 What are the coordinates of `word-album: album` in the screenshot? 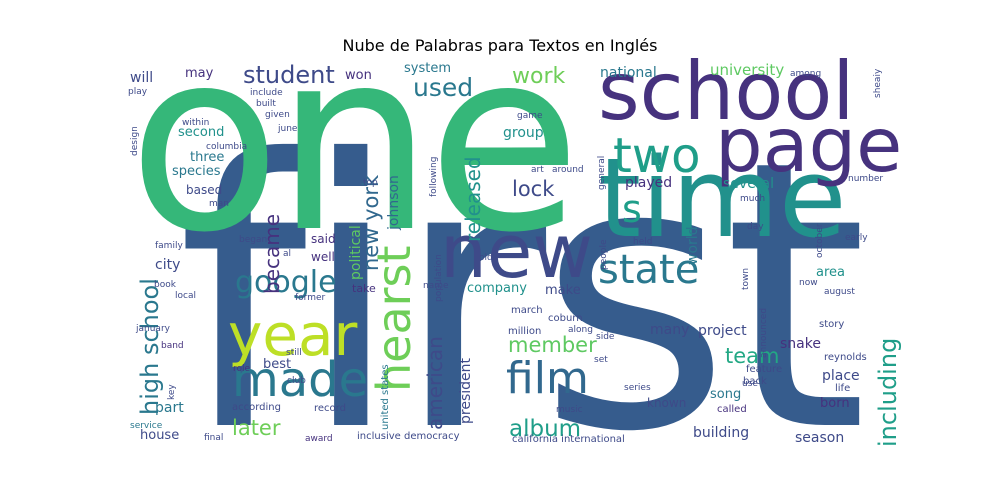 It's located at (545, 429).